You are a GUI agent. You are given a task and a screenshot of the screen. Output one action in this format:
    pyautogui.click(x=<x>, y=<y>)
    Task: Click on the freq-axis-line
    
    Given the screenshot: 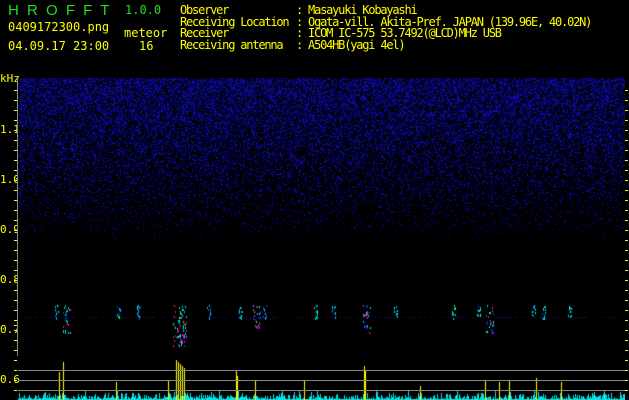 What is the action you would take?
    pyautogui.click(x=17, y=217)
    